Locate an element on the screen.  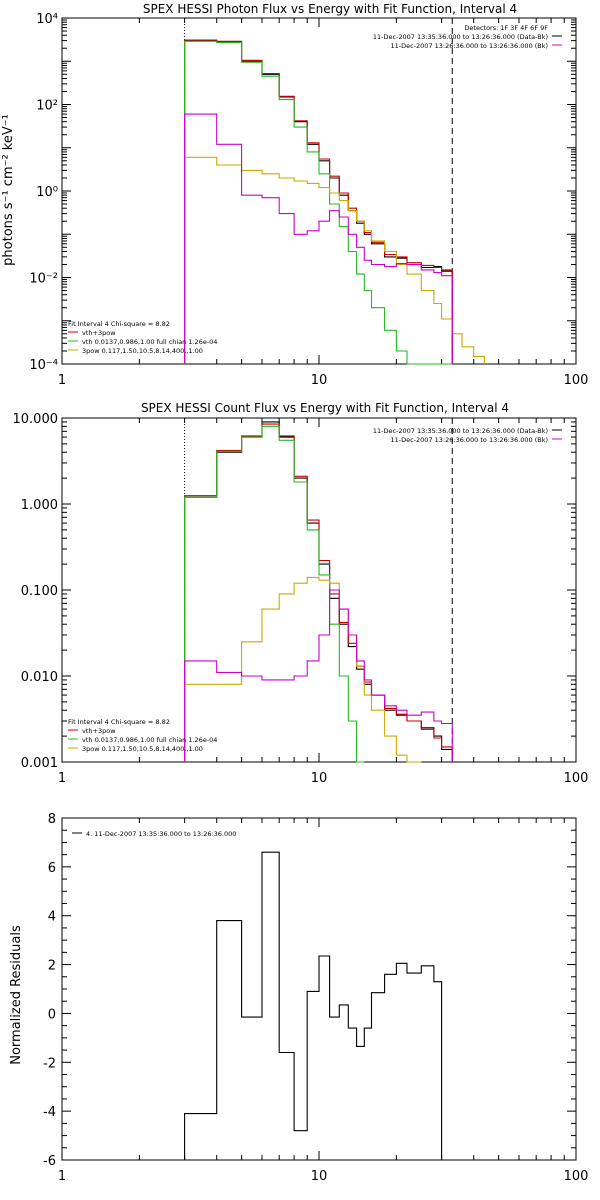
y-tick-label: 10⁻² is located at coordinates (43, 279).